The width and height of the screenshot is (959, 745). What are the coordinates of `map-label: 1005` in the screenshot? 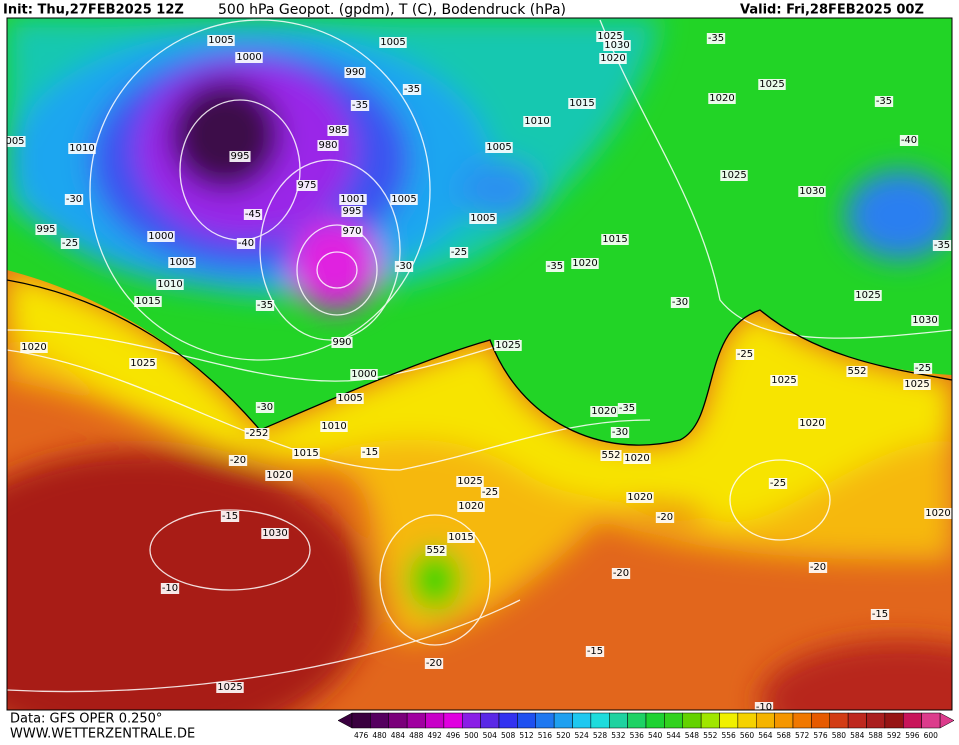 It's located at (498, 147).